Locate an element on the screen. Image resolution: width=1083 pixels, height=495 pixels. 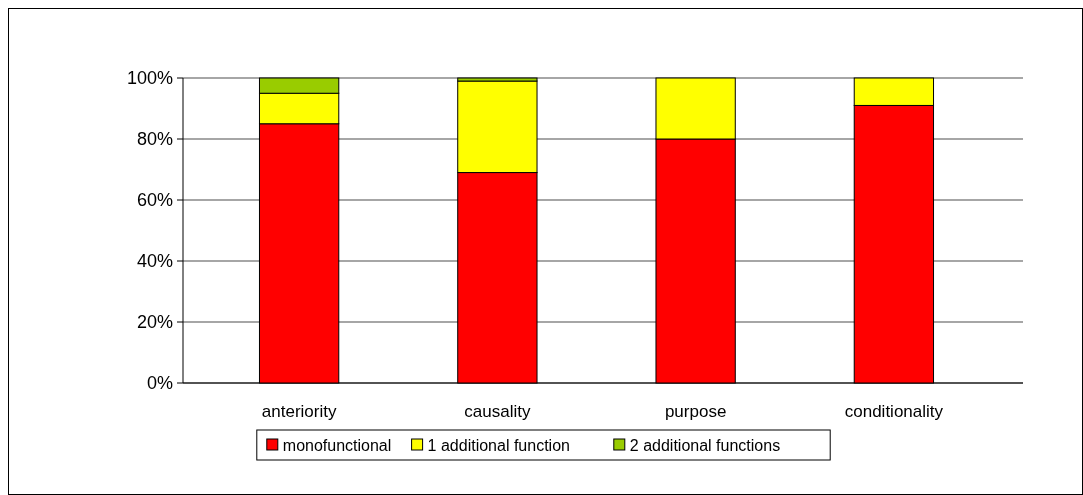
y-tick-label: 0% is located at coordinates (159, 383).